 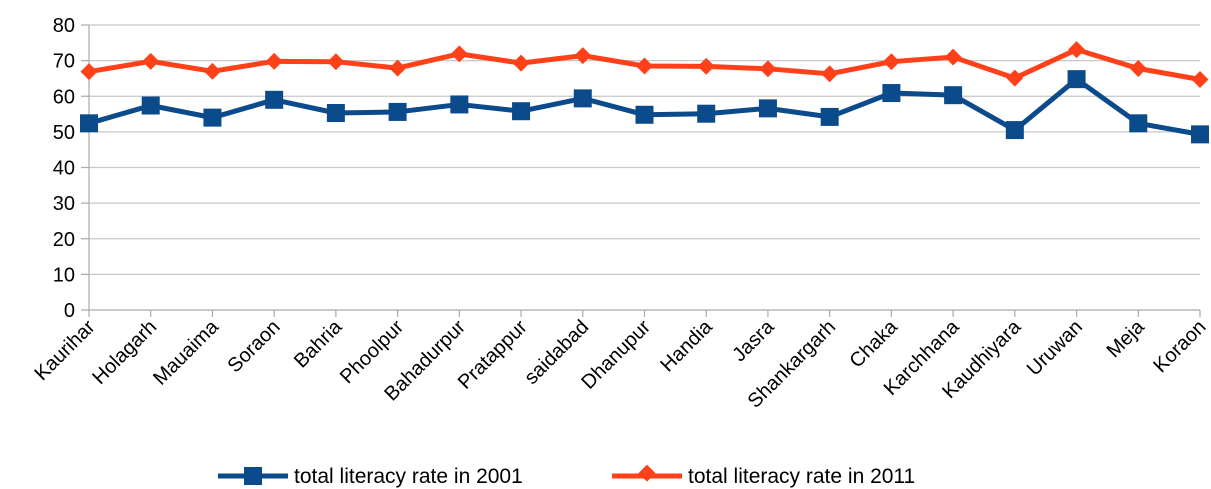 I want to click on y-tick-label-10: 10, so click(x=64, y=275).